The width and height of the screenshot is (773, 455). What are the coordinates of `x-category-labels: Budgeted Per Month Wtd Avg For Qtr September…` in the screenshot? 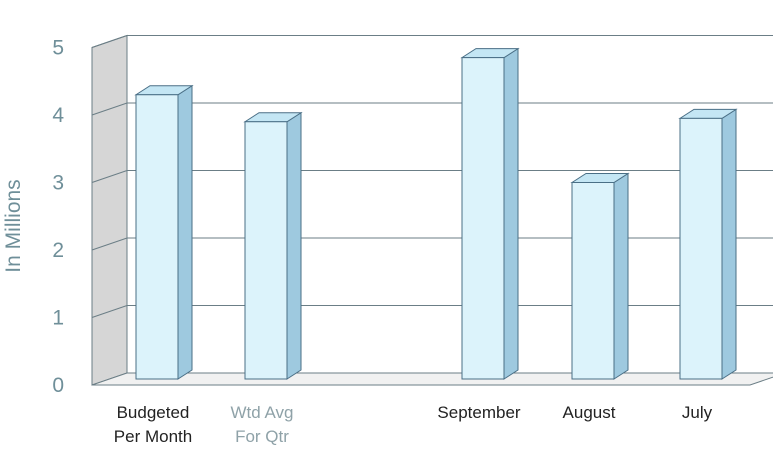 It's located at (413, 424).